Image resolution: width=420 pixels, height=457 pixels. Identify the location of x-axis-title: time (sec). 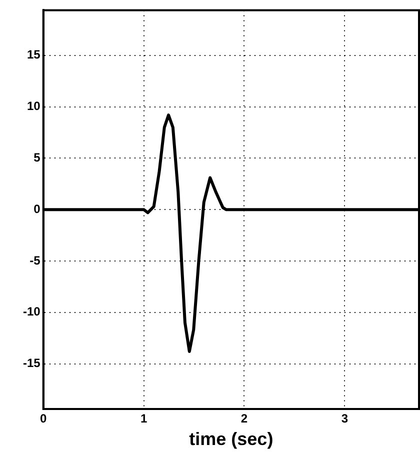
(231, 439).